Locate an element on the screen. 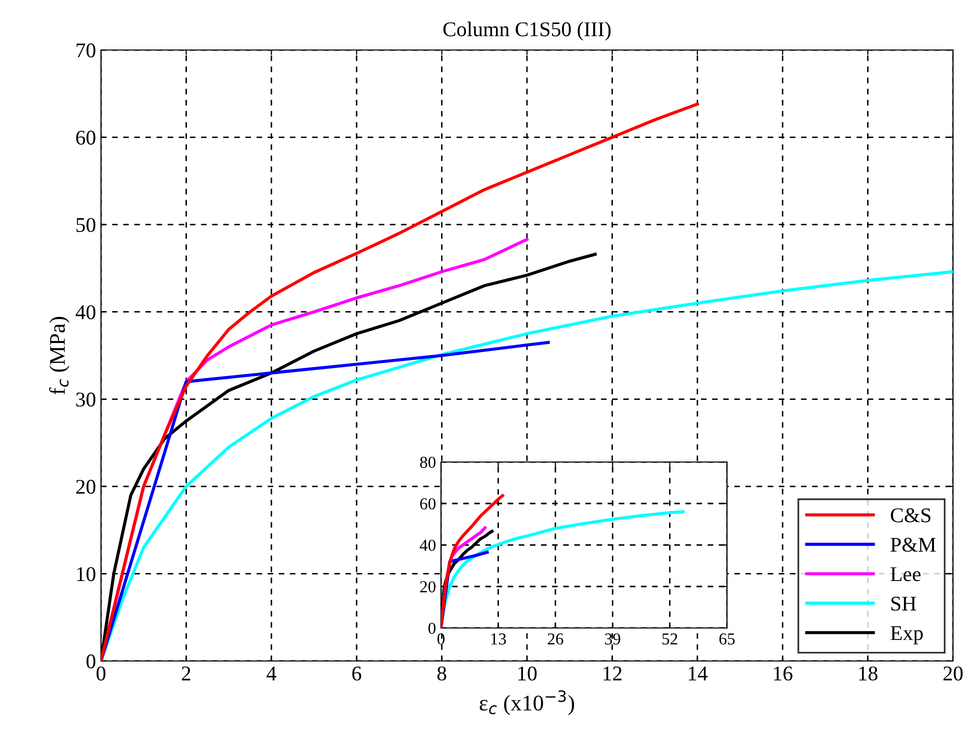 The width and height of the screenshot is (972, 751). y-tick-label: 10 is located at coordinates (86, 574).